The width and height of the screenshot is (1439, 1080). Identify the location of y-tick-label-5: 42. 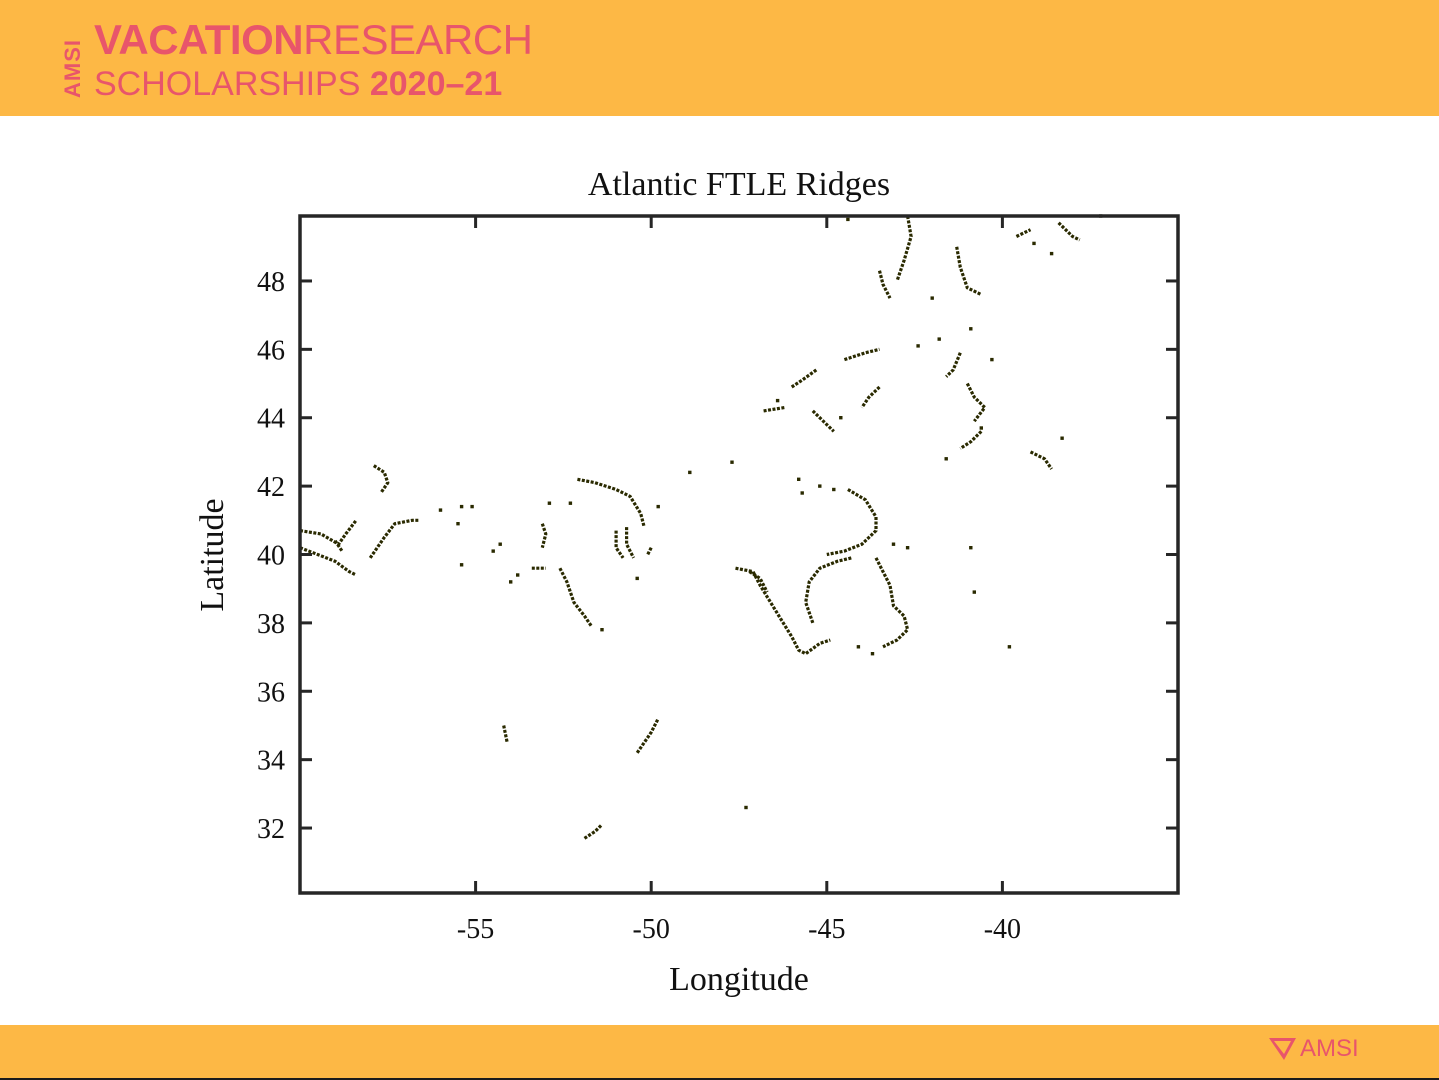
(271, 487).